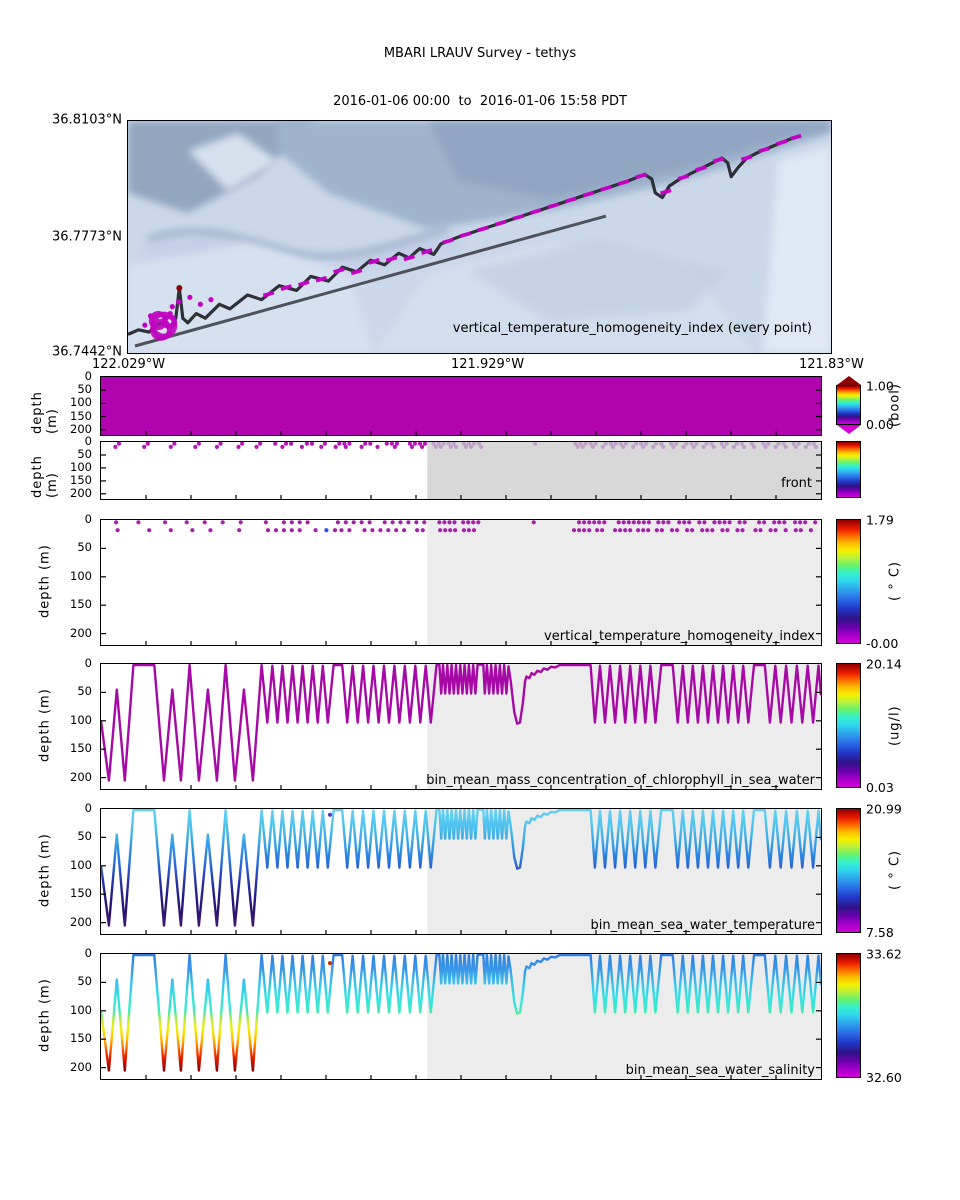 The height and width of the screenshot is (1200, 960). I want to click on plot-2: vertical_temperature_homogeneity_index, so click(461, 582).